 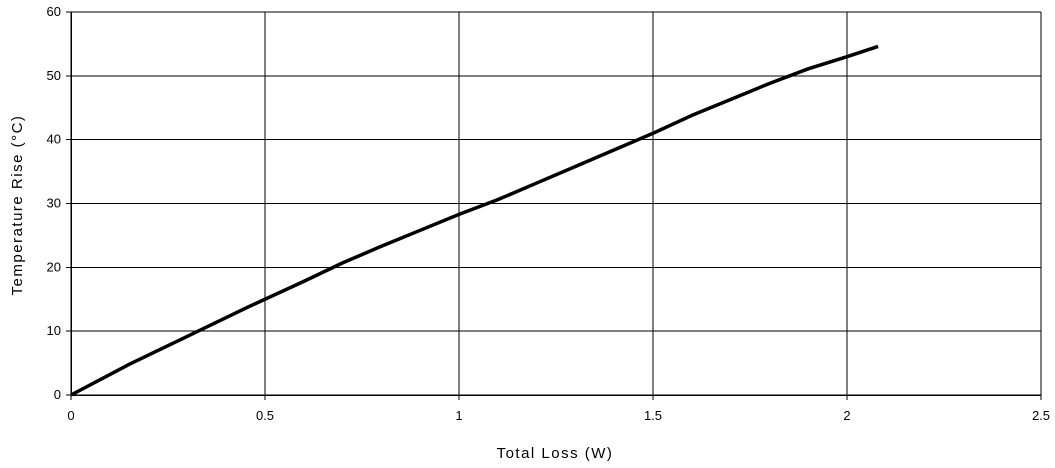 What do you see at coordinates (54, 266) in the screenshot?
I see `y-tick-label-2: 20` at bounding box center [54, 266].